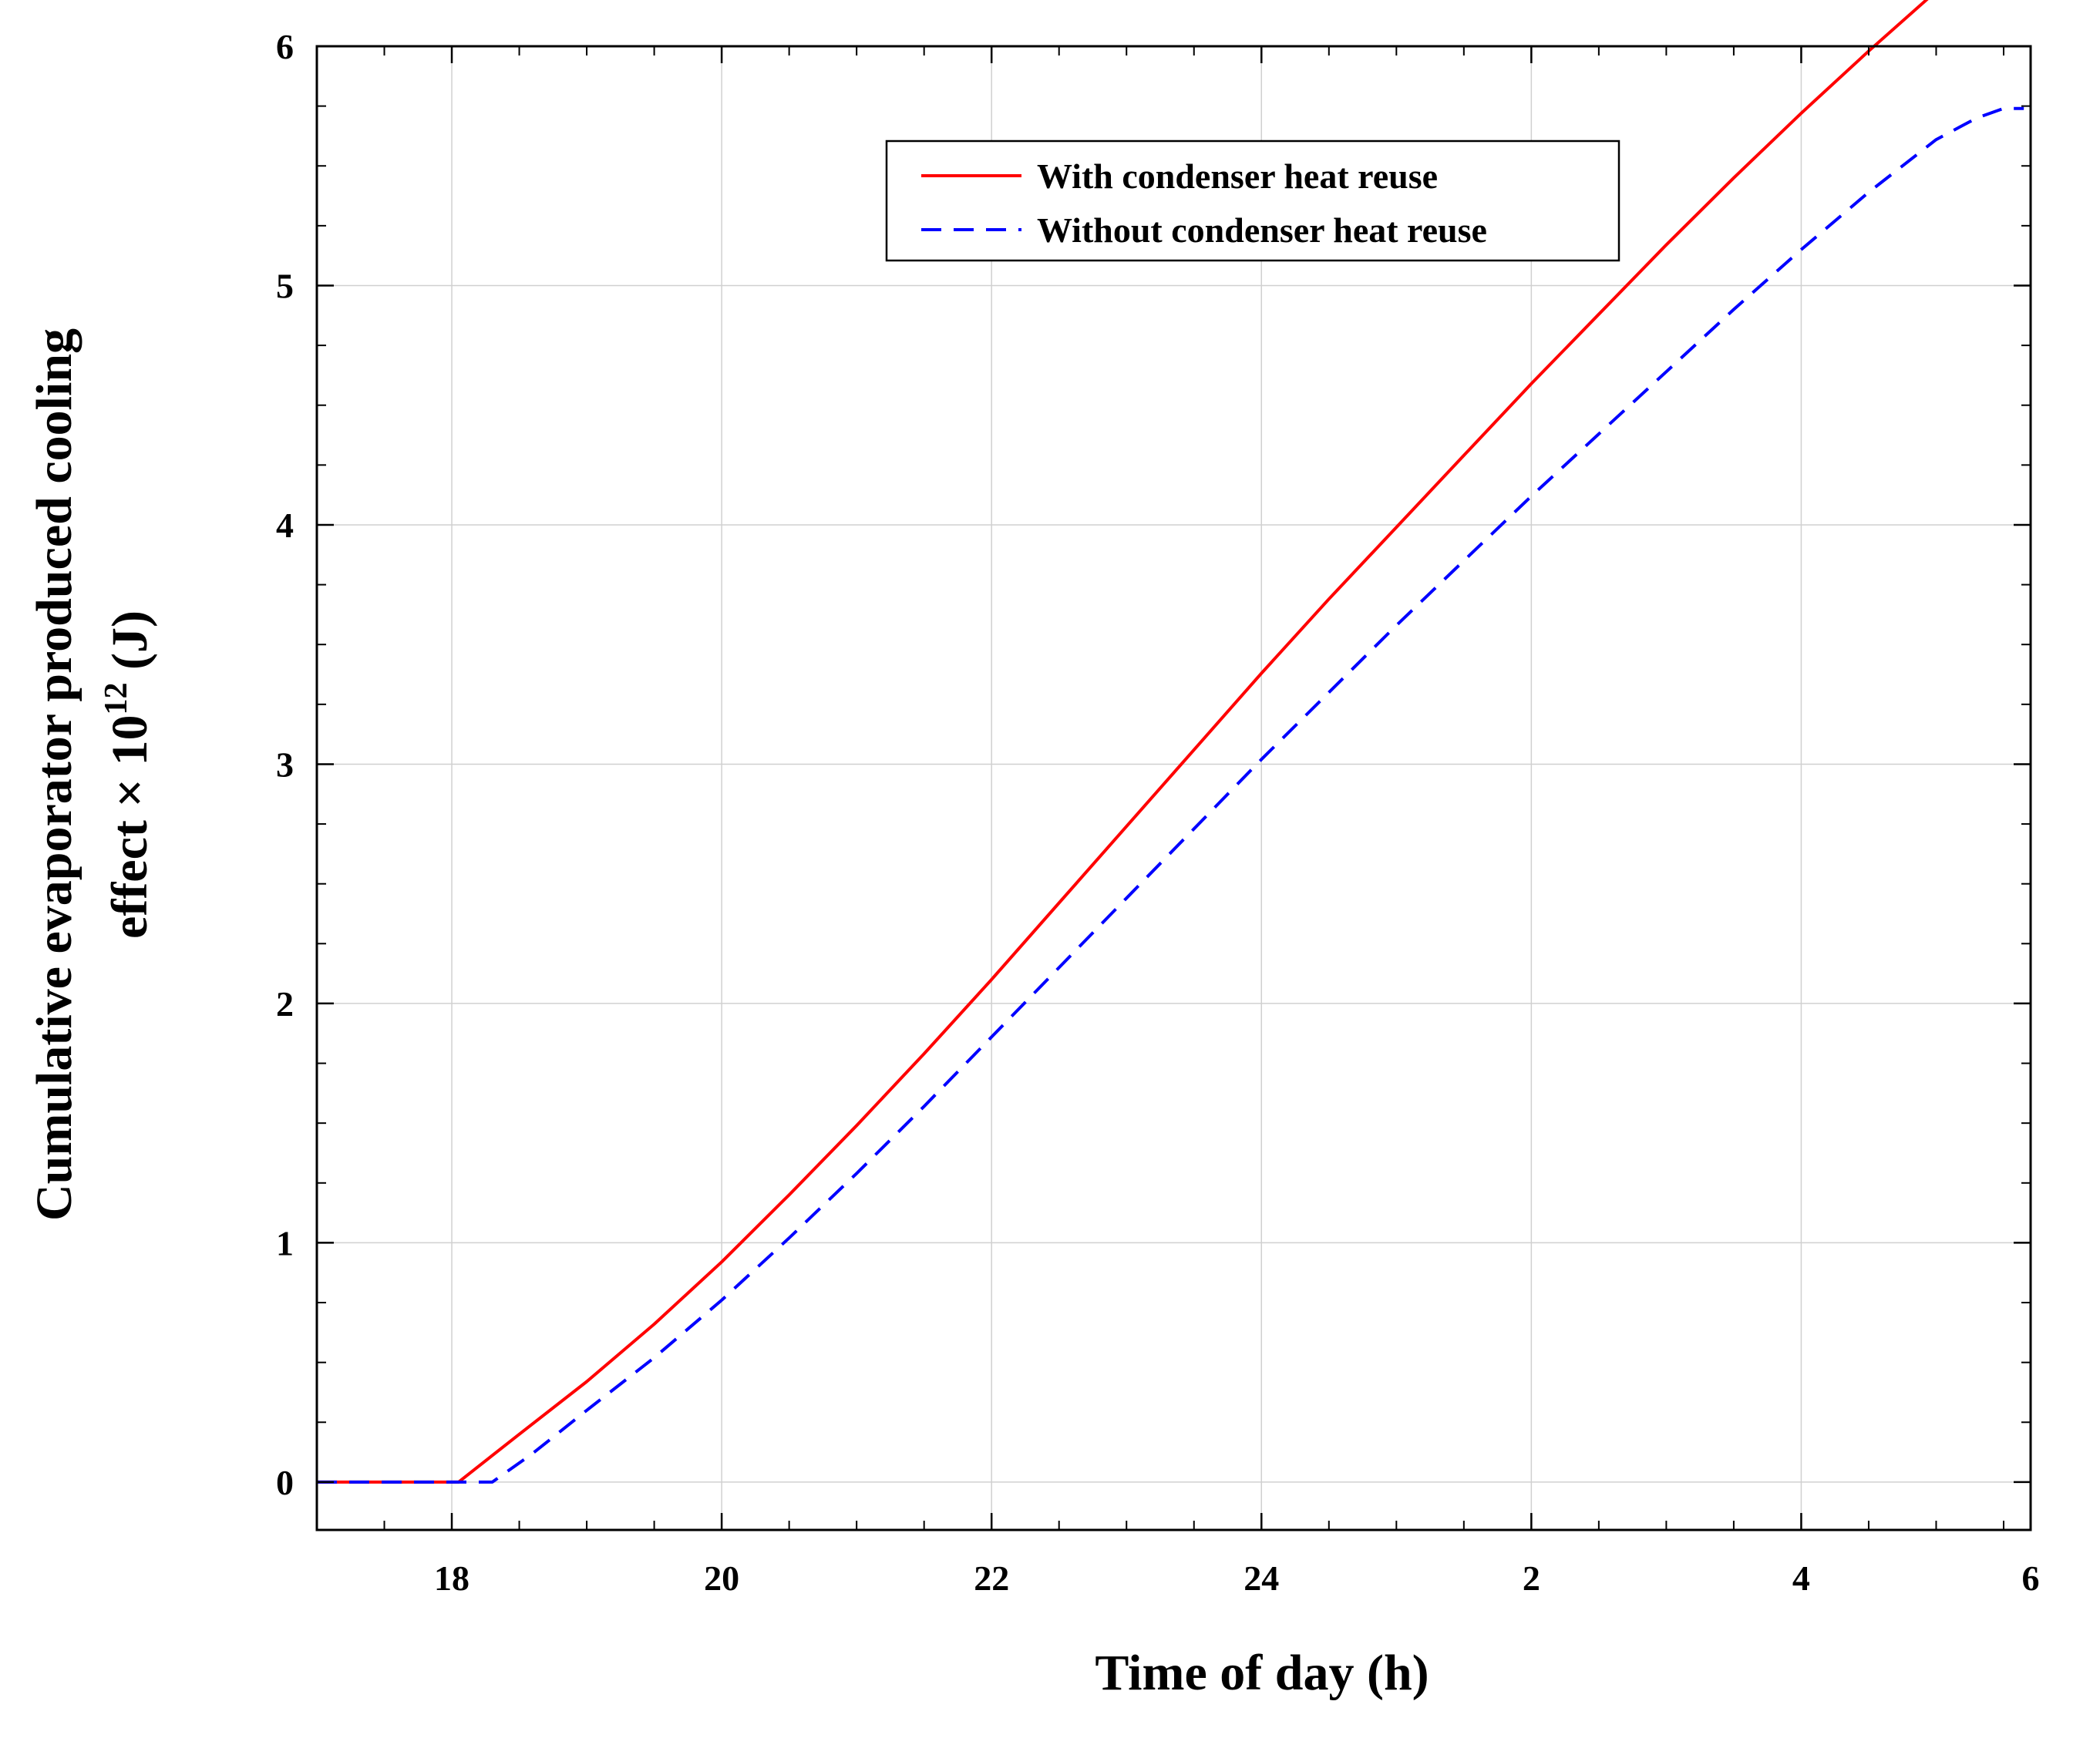  What do you see at coordinates (285, 525) in the screenshot?
I see `y-tick-label: 4` at bounding box center [285, 525].